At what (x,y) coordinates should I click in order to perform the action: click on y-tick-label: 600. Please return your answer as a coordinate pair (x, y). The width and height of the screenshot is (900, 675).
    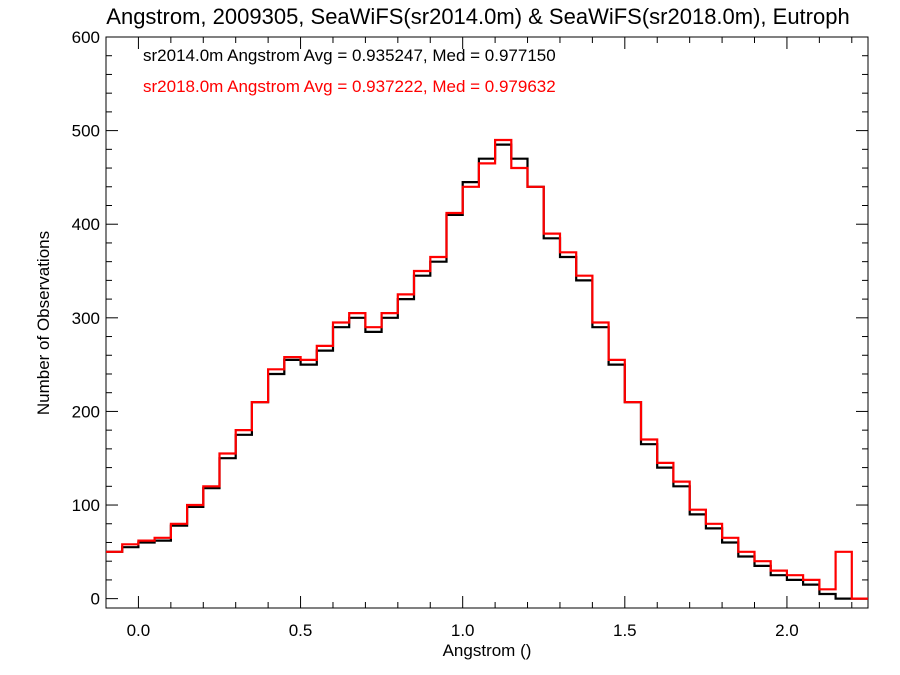
    Looking at the image, I should click on (86, 37).